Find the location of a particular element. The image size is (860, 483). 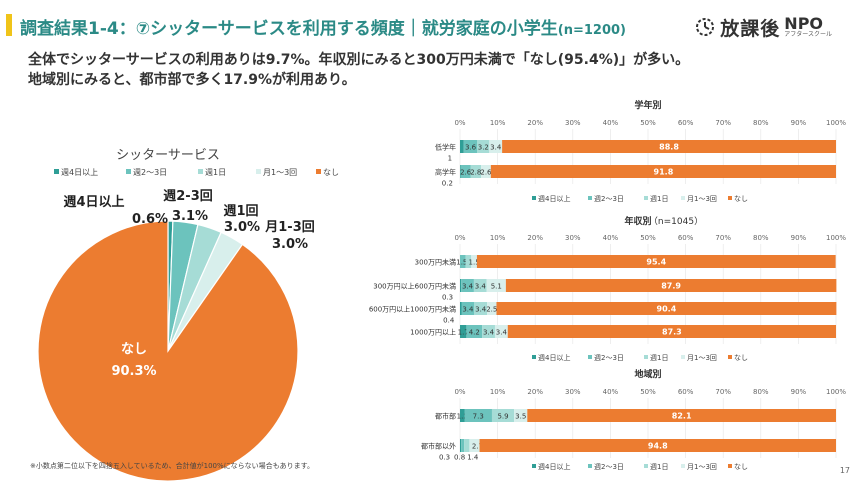

bar-value-label: 87.9 is located at coordinates (671, 286).